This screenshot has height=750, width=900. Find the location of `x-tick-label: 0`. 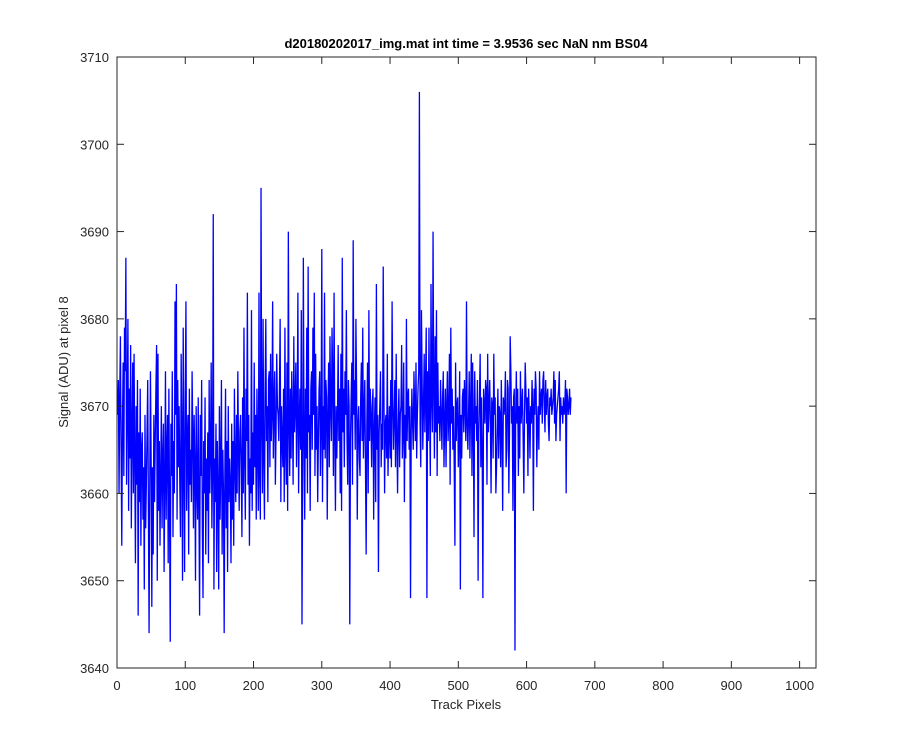

x-tick-label: 0 is located at coordinates (116, 685).